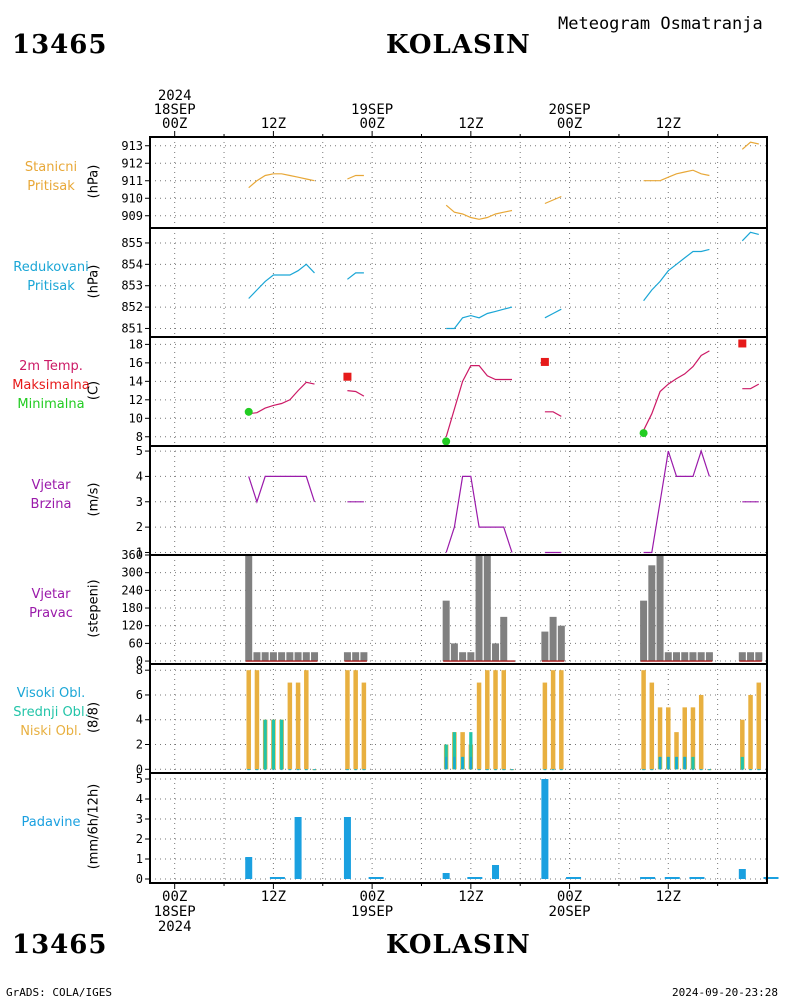  What do you see at coordinates (273, 897) in the screenshot?
I see `x-tick-label-bottom: 12Z` at bounding box center [273, 897].